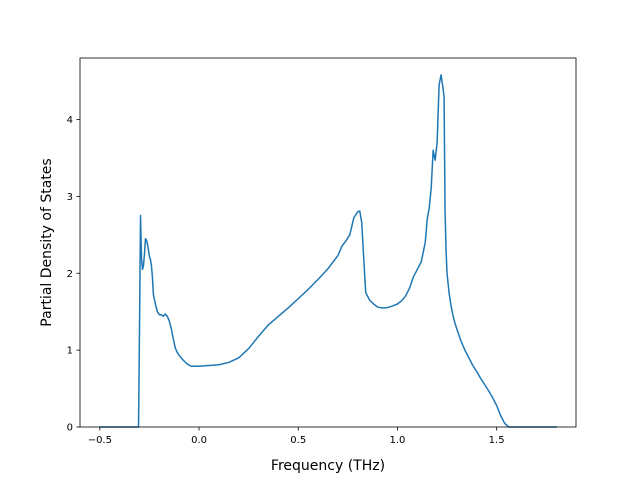 The width and height of the screenshot is (640, 480). I want to click on y-axis-ticks: 0 1 2 3 4, so click(73, 274).